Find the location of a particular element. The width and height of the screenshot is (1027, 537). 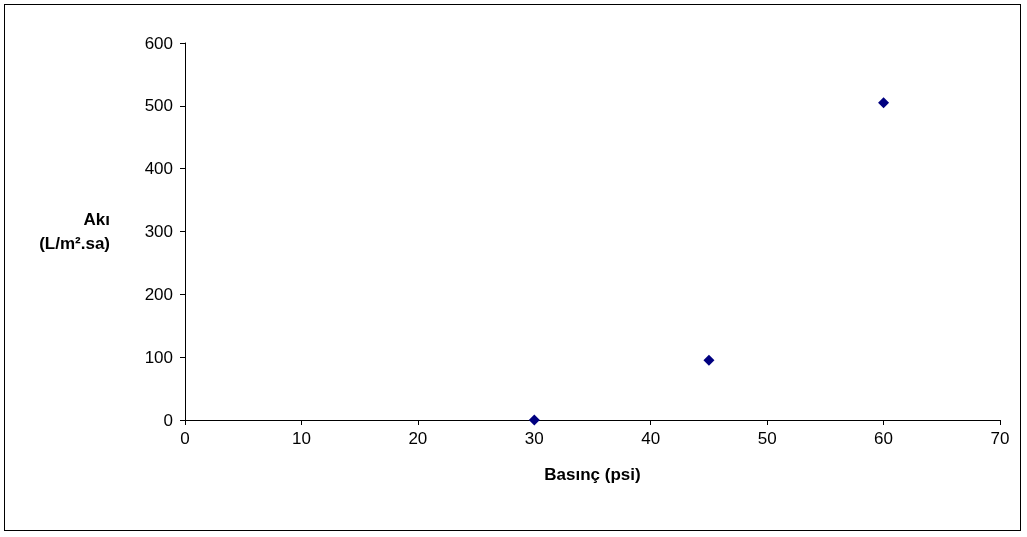

x-tick-label: 20 is located at coordinates (418, 438).